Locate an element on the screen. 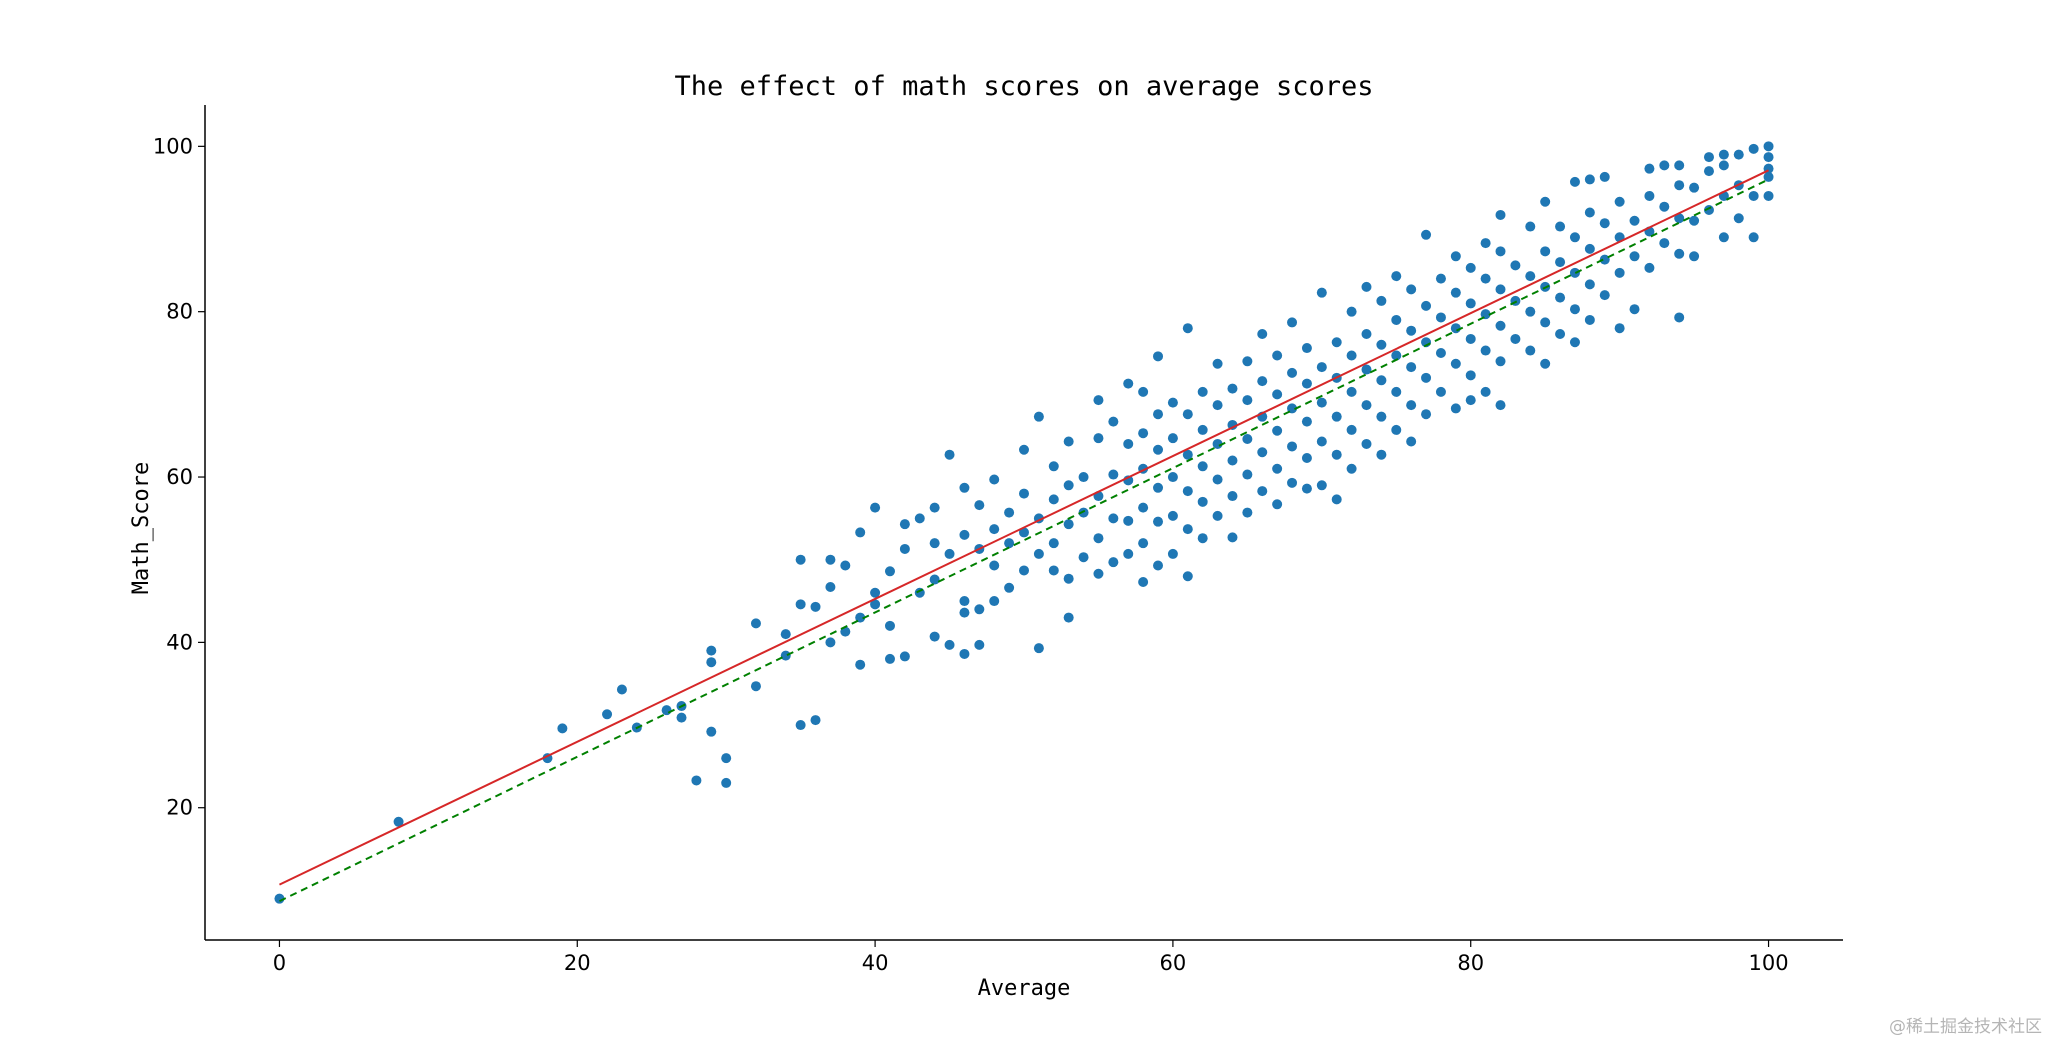 Image resolution: width=2048 pixels, height=1045 pixels. y-tick-label: 40 is located at coordinates (179, 642).